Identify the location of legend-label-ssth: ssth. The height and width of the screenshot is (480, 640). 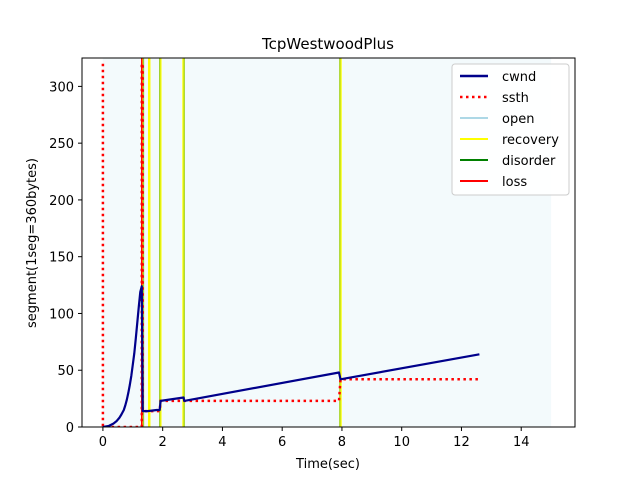
(515, 98).